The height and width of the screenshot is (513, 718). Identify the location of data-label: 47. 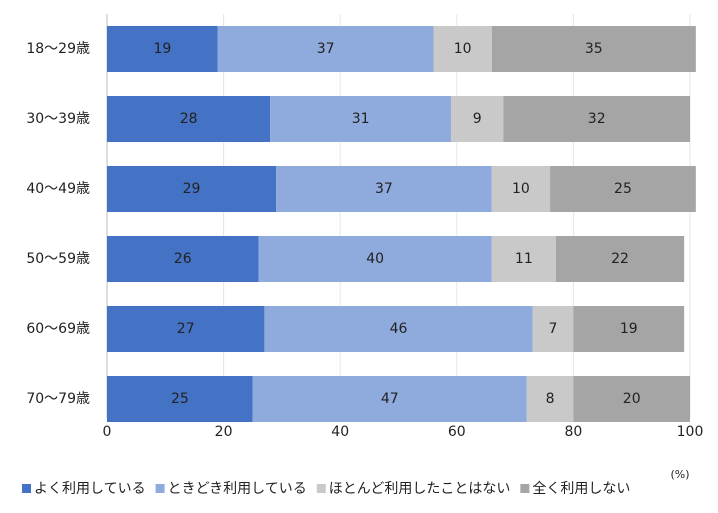
(390, 399).